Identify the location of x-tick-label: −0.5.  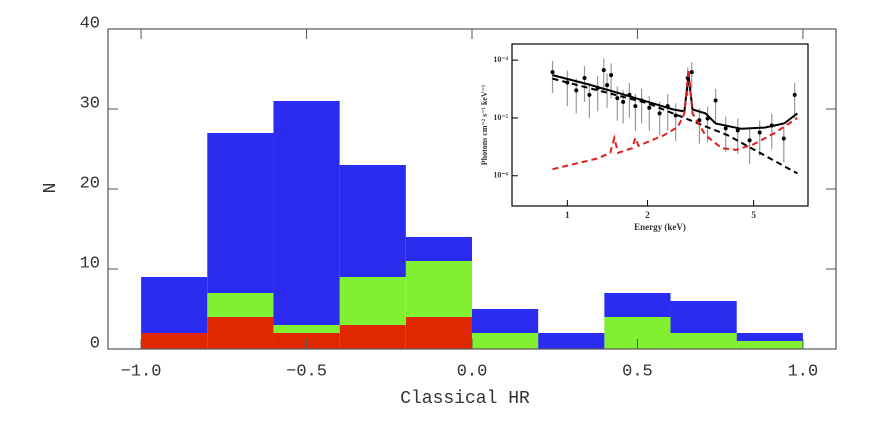
(306, 371).